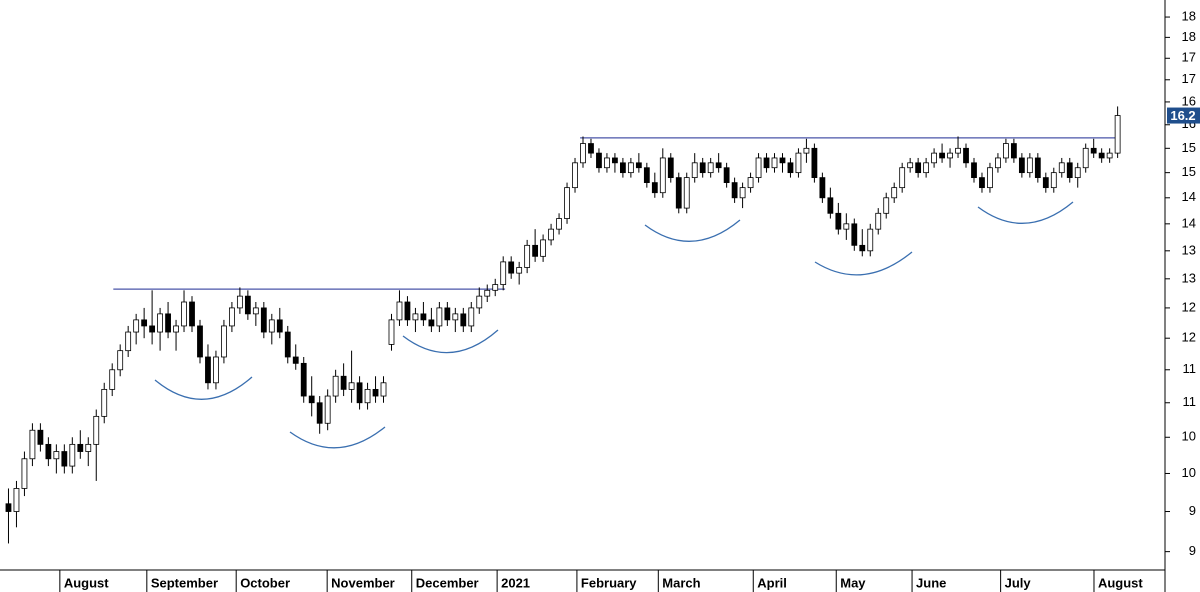  Describe the element at coordinates (1182, 115) in the screenshot. I see `last-price-label: 16.2` at that location.